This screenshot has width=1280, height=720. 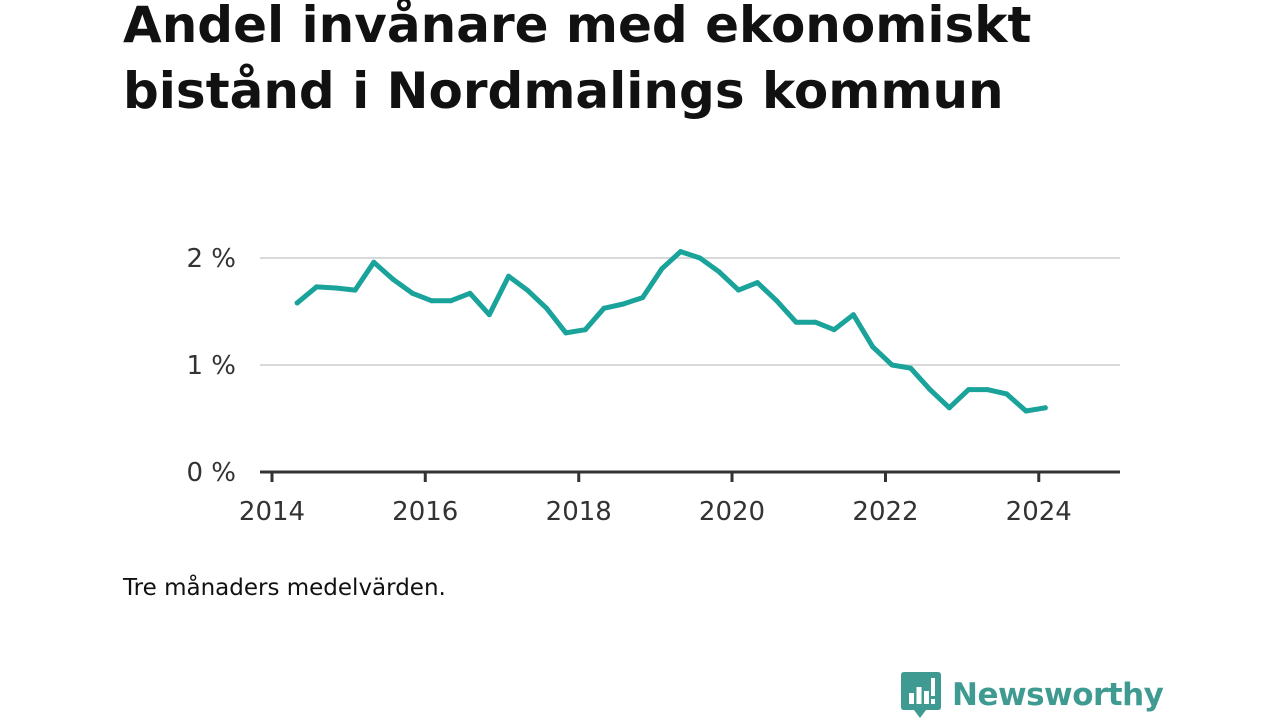 I want to click on x-axis-ticks, so click(x=655, y=477).